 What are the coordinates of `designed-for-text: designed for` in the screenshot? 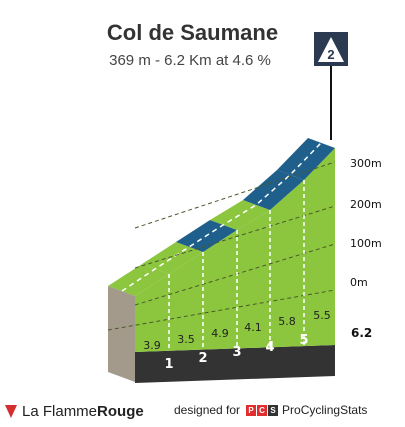 It's located at (207, 410).